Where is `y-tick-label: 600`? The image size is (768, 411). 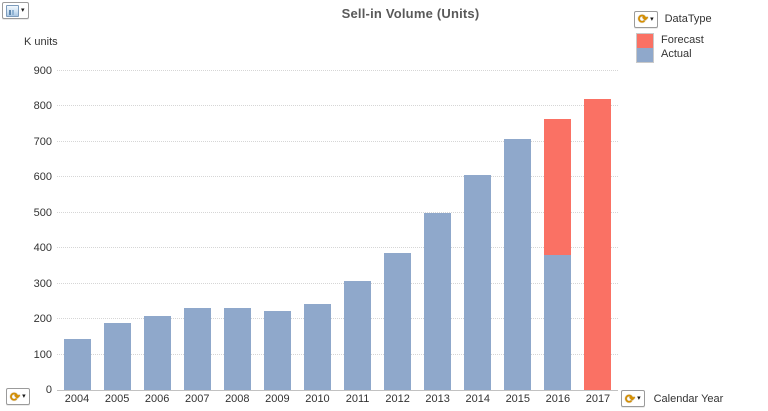
y-tick-label: 600 is located at coordinates (42, 177).